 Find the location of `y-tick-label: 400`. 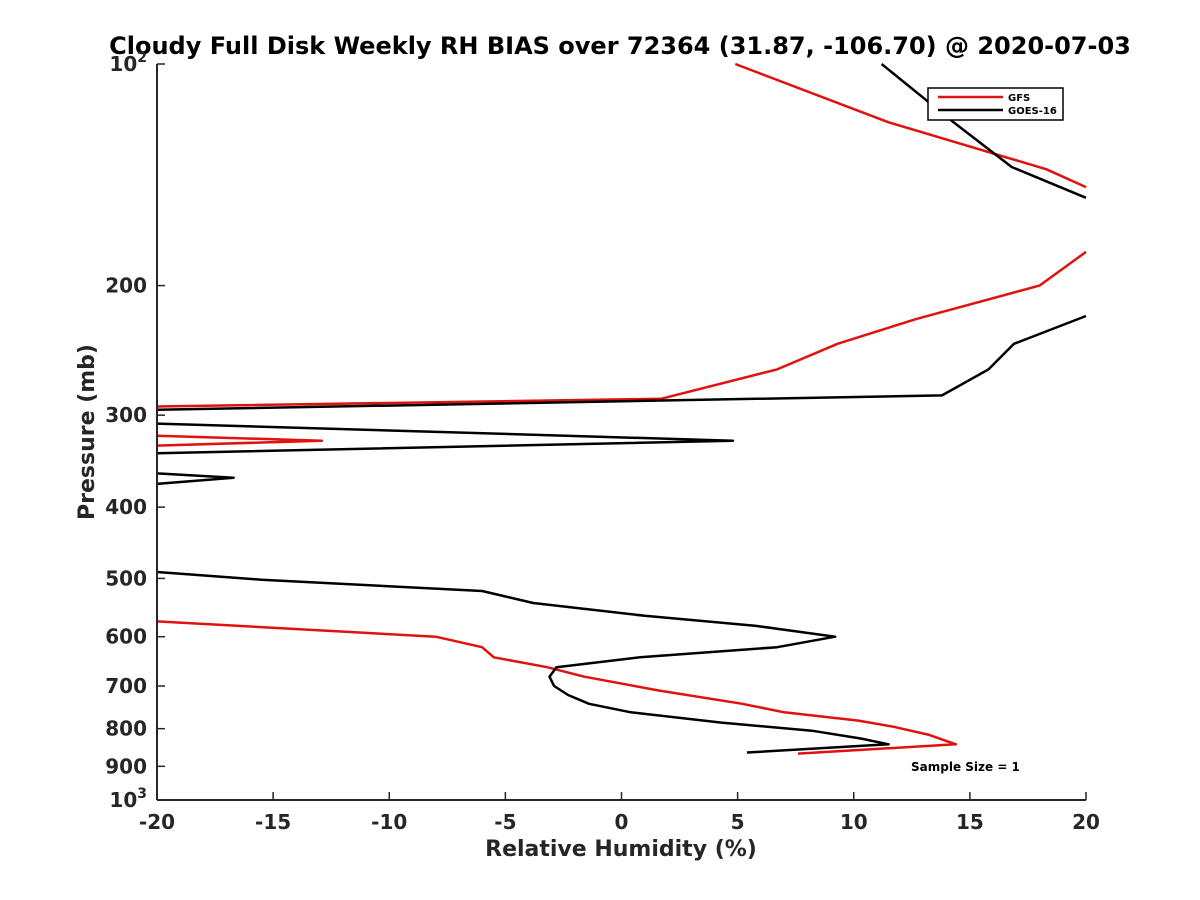

y-tick-label: 400 is located at coordinates (126, 507).